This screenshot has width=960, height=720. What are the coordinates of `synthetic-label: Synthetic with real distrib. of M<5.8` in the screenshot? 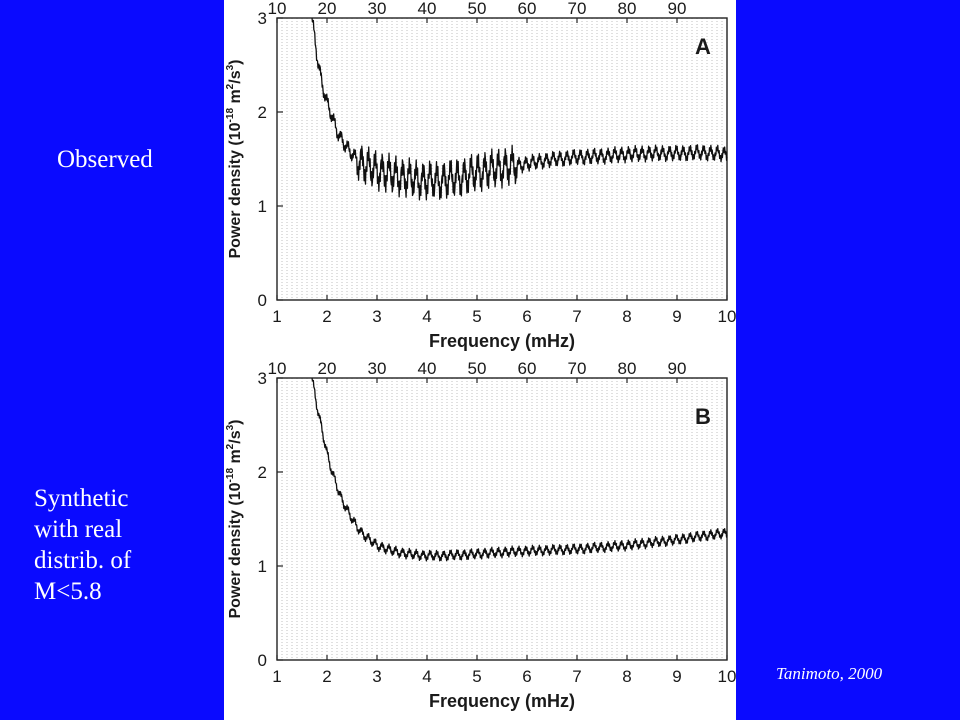 It's located at (83, 545).